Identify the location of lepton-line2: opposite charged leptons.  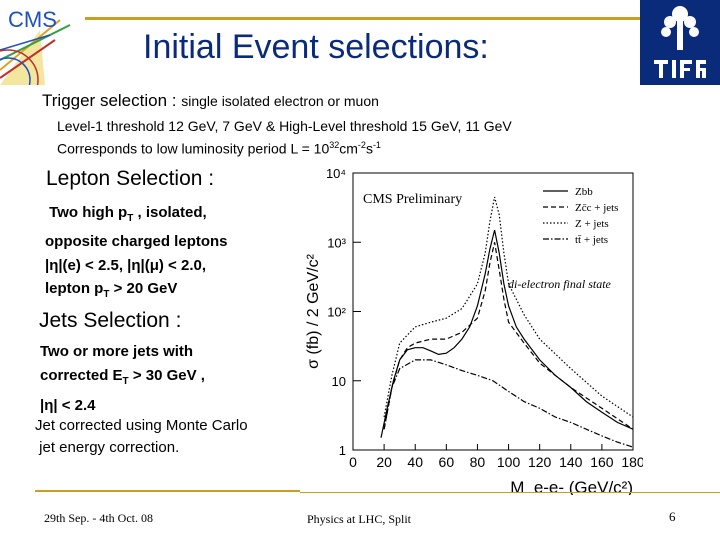
(136, 242).